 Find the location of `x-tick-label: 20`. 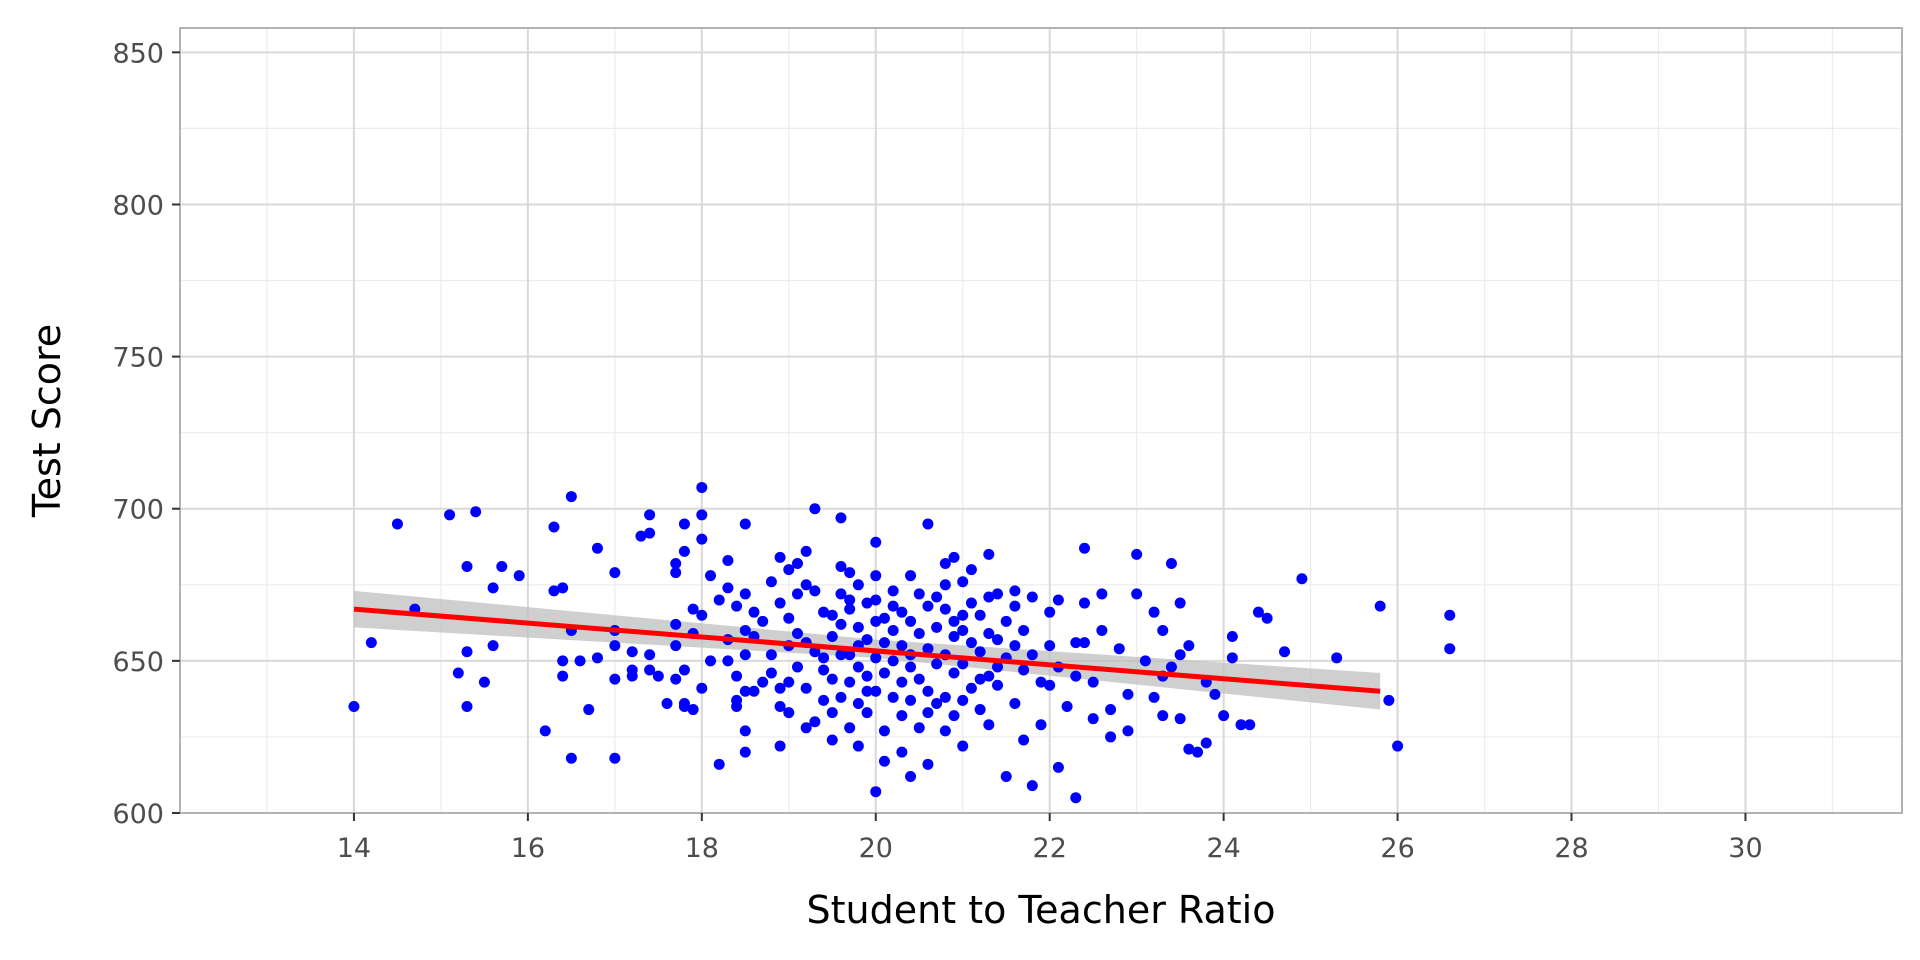

x-tick-label: 20 is located at coordinates (876, 848).